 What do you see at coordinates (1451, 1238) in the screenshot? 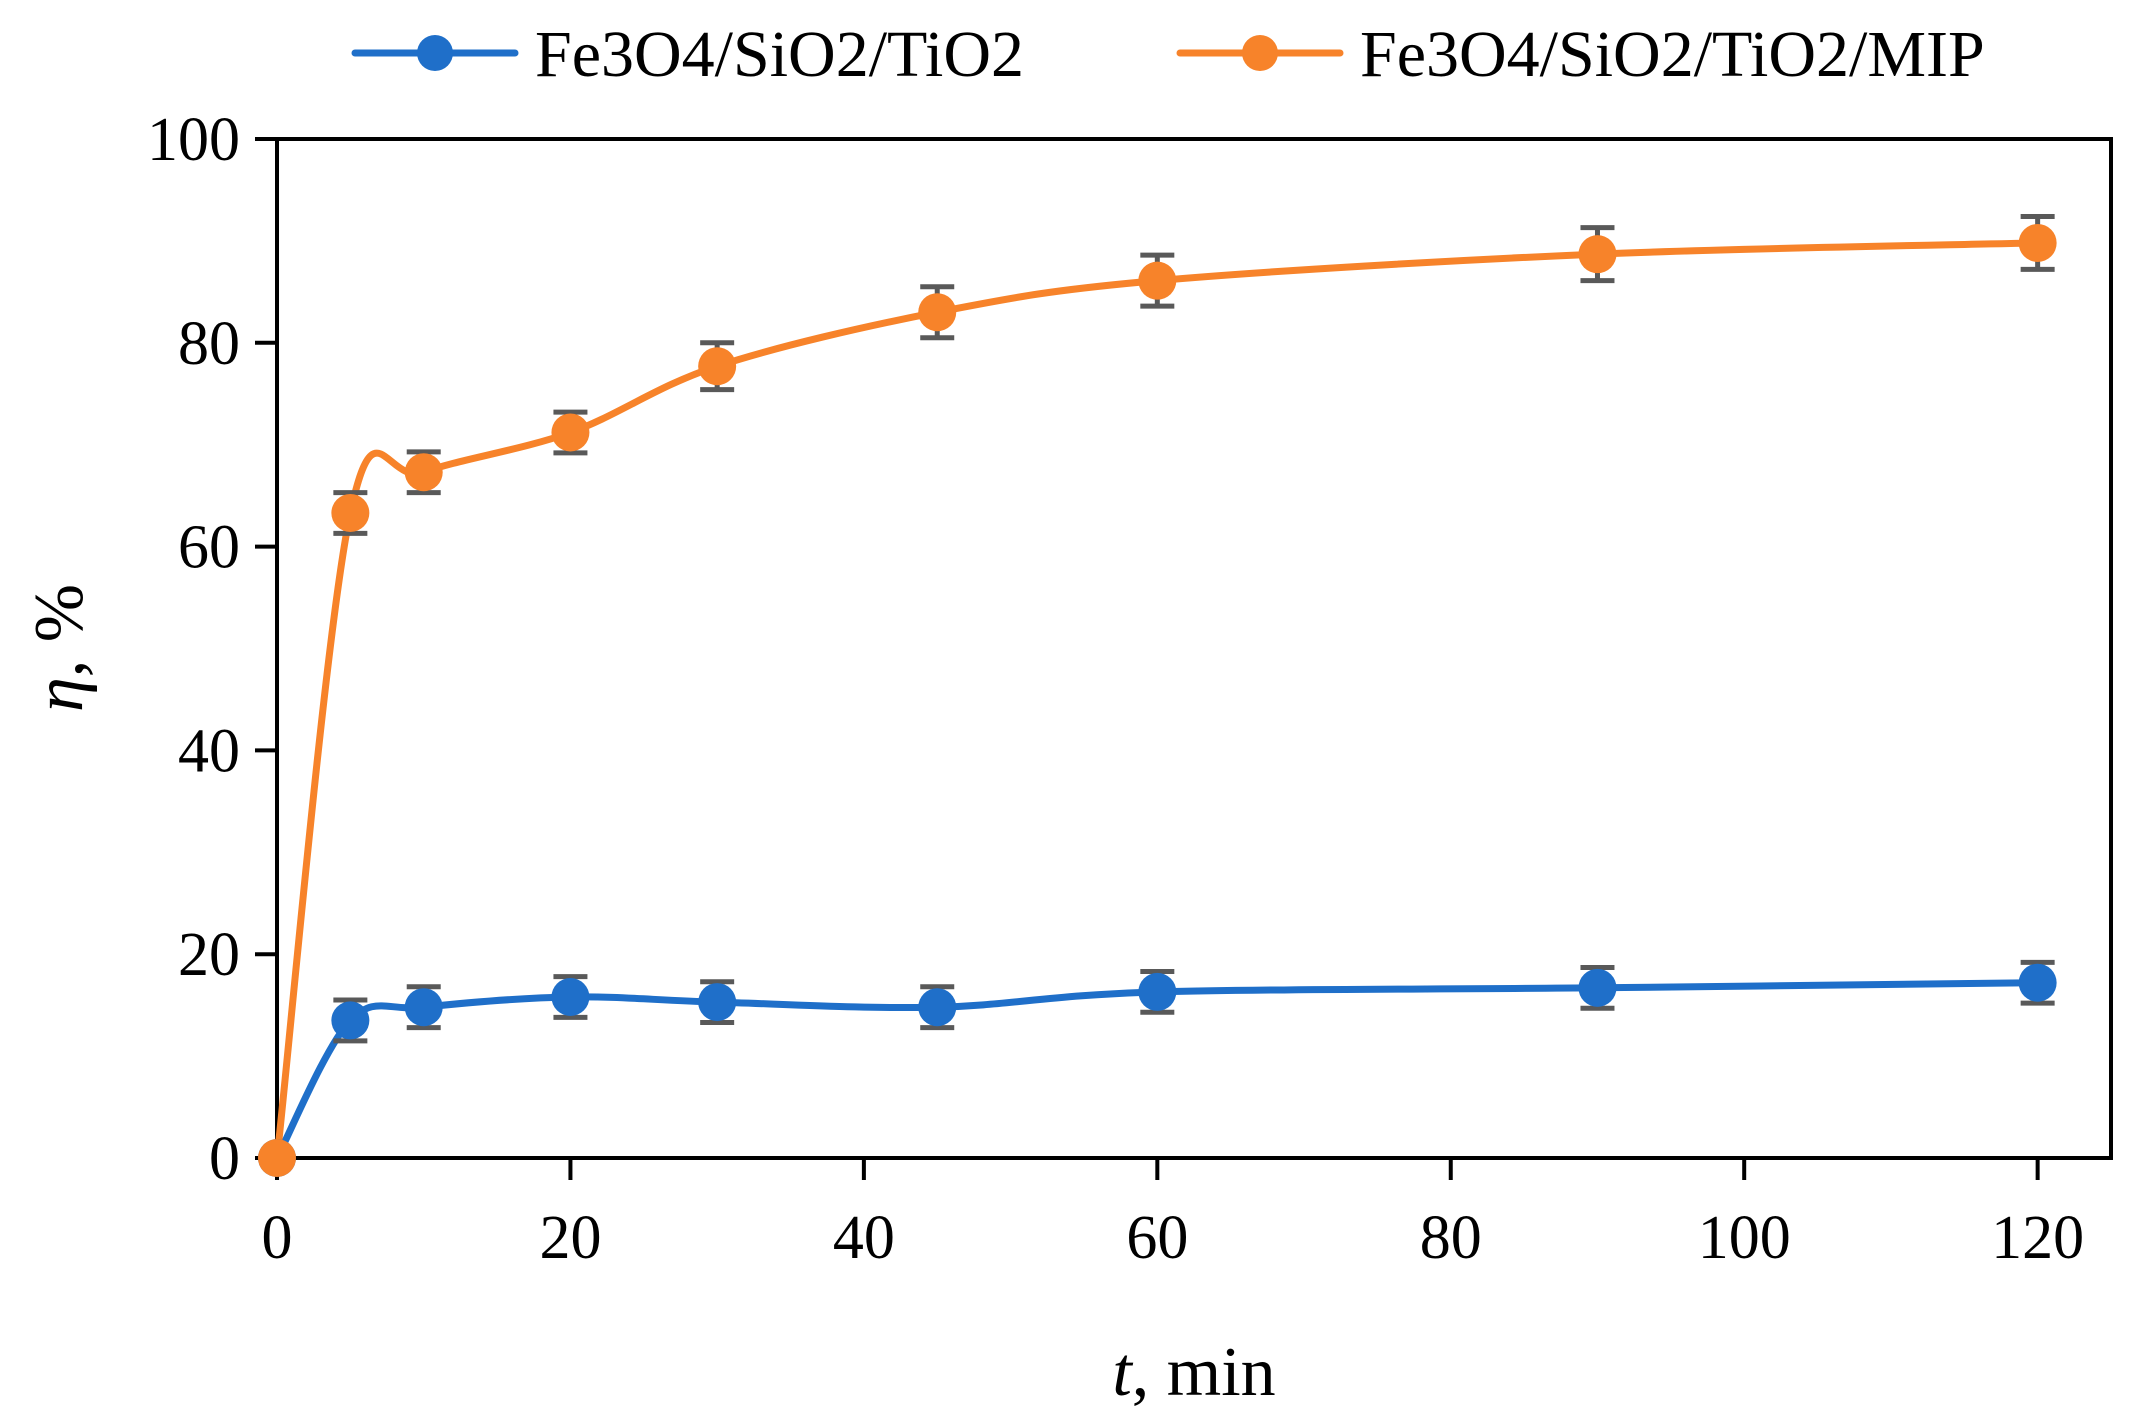
I see `x-tick-label: 80` at bounding box center [1451, 1238].